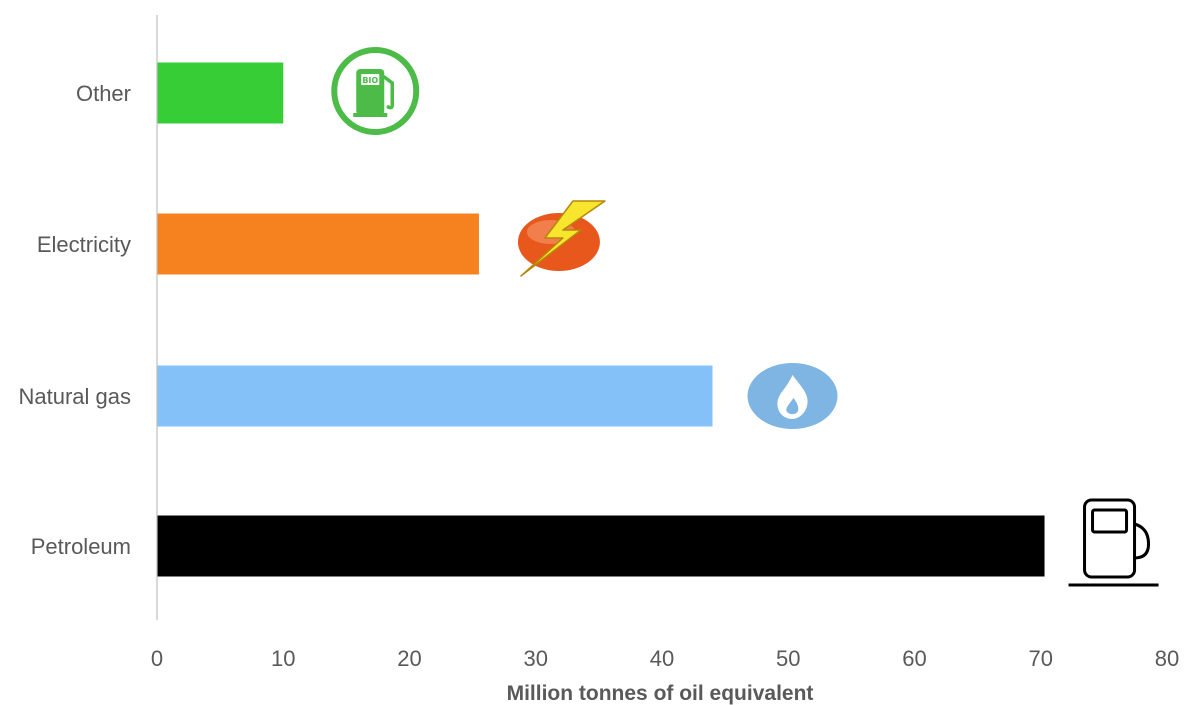  Describe the element at coordinates (84, 244) in the screenshot. I see `category-label-electricity: Electricity` at that location.